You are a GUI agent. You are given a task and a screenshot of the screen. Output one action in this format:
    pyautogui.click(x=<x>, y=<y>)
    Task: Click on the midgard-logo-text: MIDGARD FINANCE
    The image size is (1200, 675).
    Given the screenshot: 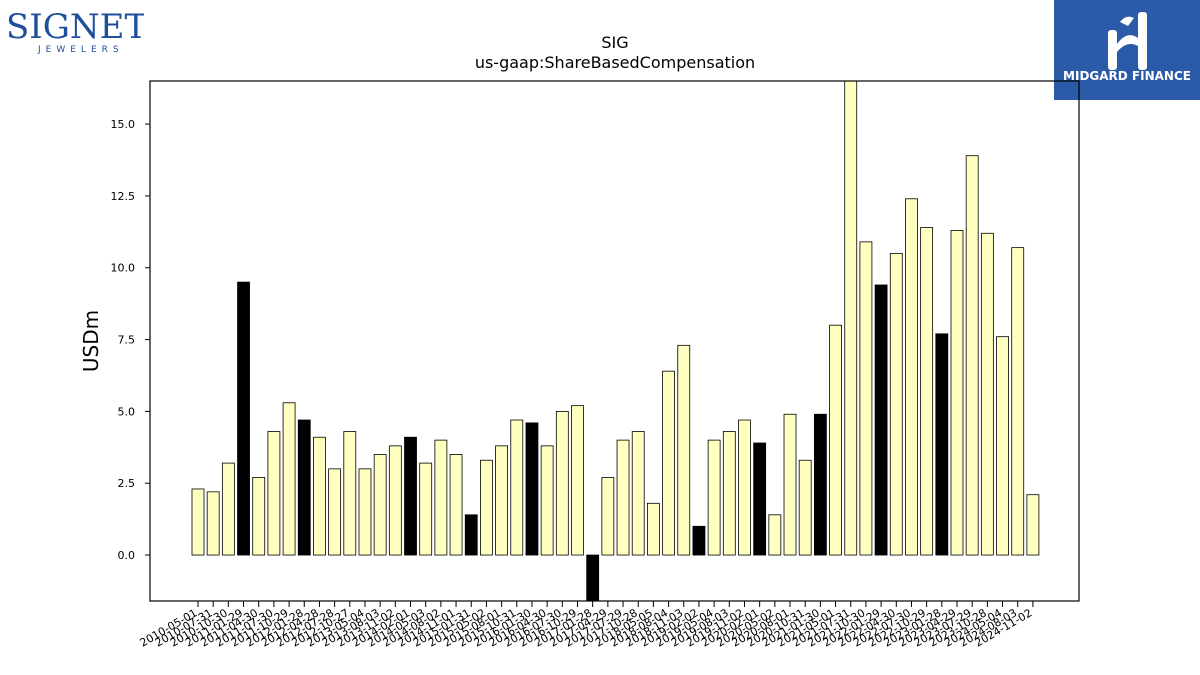 What is the action you would take?
    pyautogui.click(x=1127, y=76)
    